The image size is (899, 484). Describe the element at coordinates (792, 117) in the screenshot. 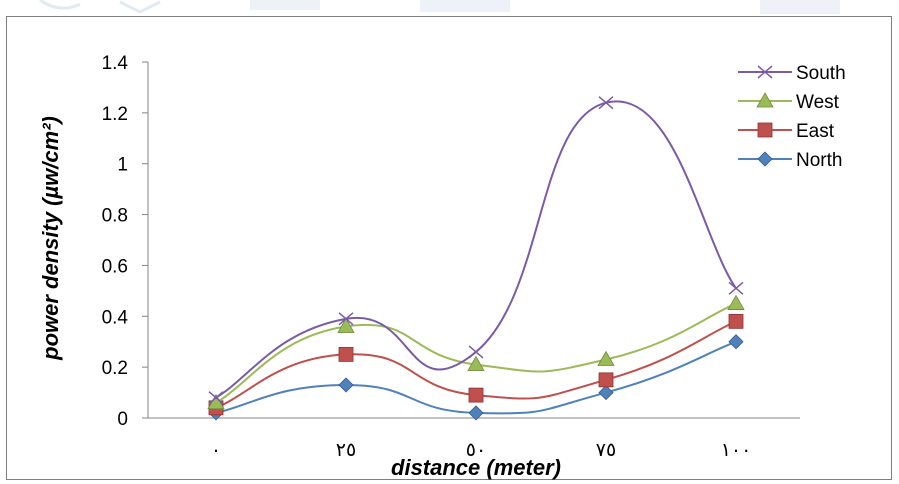

I see `legend: South West East North` at that location.